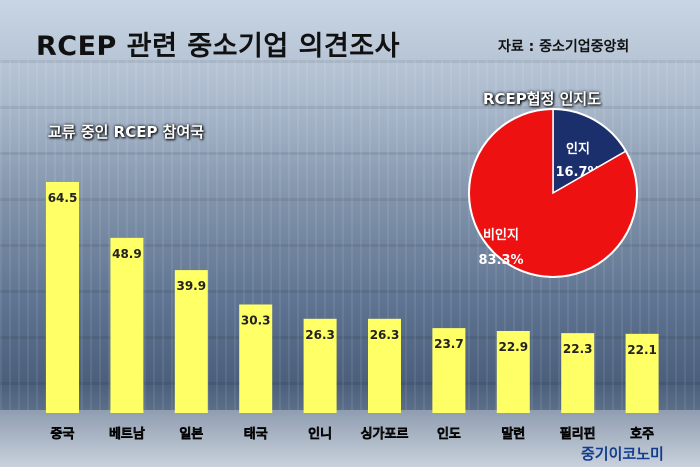 The image size is (700, 467). Describe the element at coordinates (642, 350) in the screenshot. I see `bar-value-label: 22.1` at that location.